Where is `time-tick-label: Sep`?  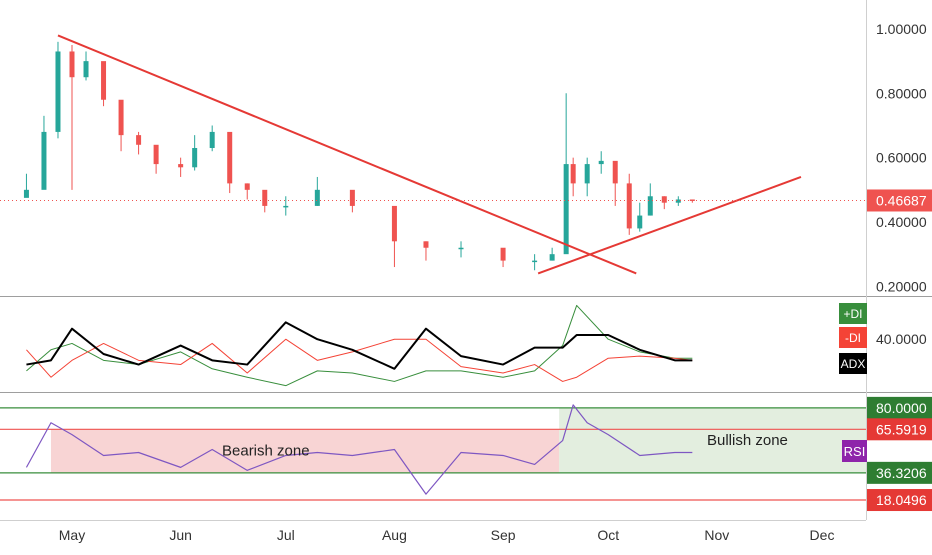 time-tick-label: Sep is located at coordinates (503, 535).